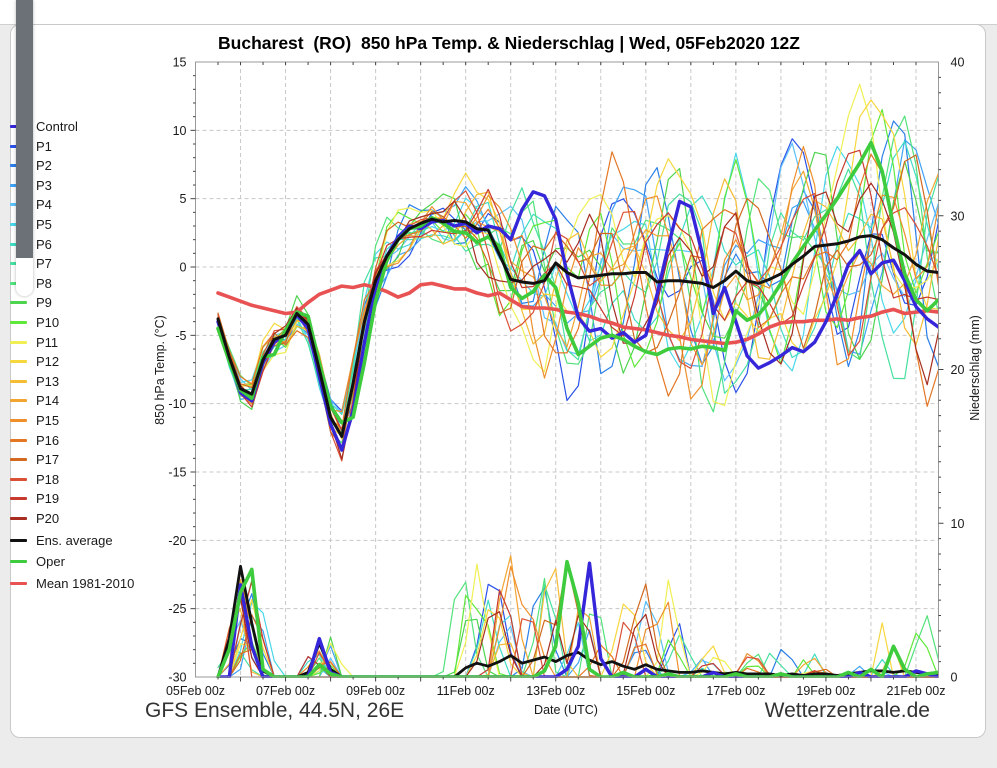  What do you see at coordinates (34, 381) in the screenshot?
I see `legend-item-p13: P13` at bounding box center [34, 381].